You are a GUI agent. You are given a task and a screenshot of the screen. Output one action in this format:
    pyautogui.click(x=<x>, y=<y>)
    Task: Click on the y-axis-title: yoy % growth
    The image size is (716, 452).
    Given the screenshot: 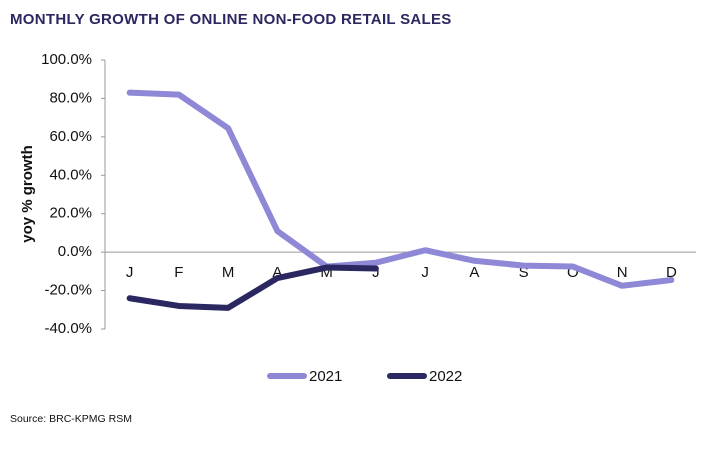 What is the action you would take?
    pyautogui.click(x=27, y=194)
    